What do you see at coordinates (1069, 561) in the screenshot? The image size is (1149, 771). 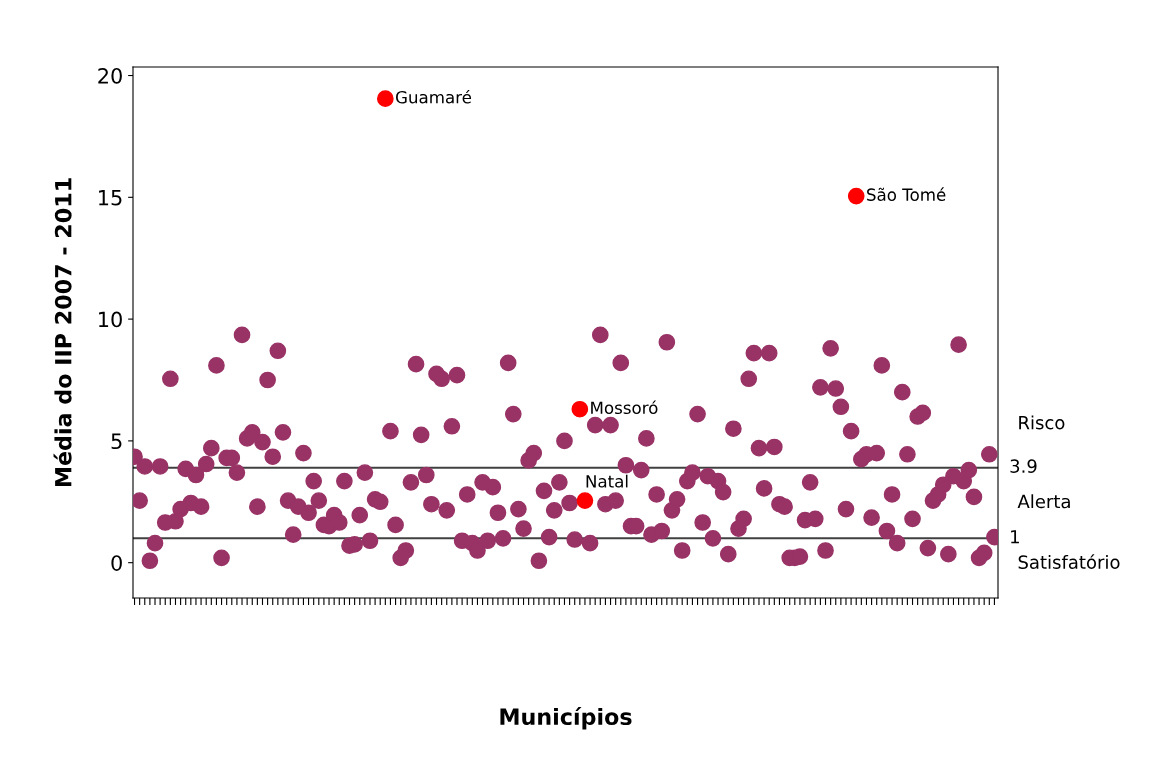 I see `text: Satisfatório` at bounding box center [1069, 561].